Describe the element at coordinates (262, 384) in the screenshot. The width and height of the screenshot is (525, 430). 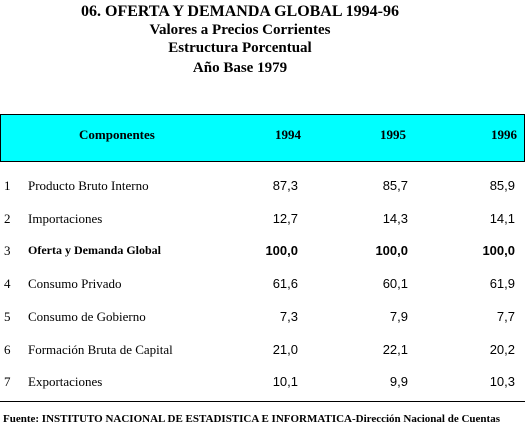
I see `table-row: 7 Exportaciones 10,1 9,9 10,3` at that location.